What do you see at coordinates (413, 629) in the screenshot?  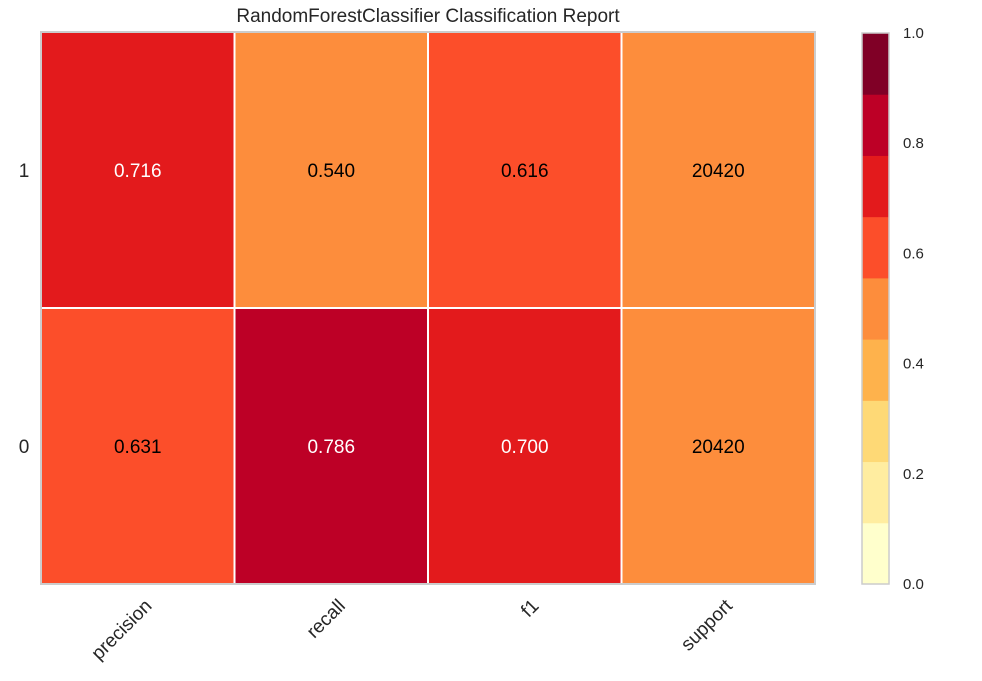 I see `column-tick-labels: precision recall f1 support` at bounding box center [413, 629].